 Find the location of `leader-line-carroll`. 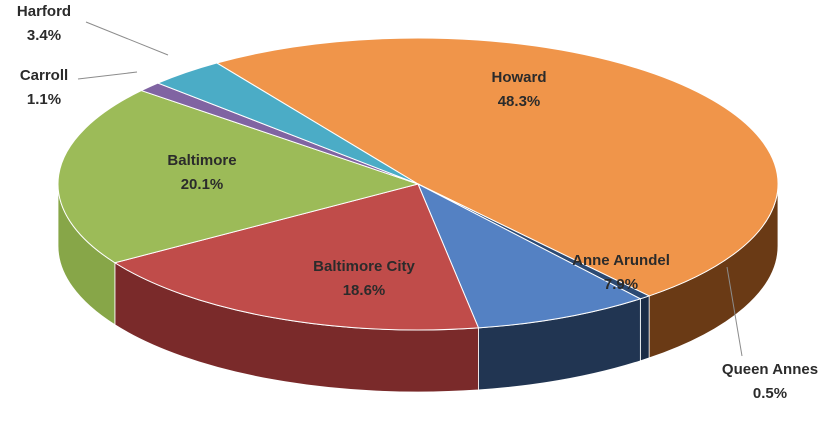

leader-line-carroll is located at coordinates (107, 75).